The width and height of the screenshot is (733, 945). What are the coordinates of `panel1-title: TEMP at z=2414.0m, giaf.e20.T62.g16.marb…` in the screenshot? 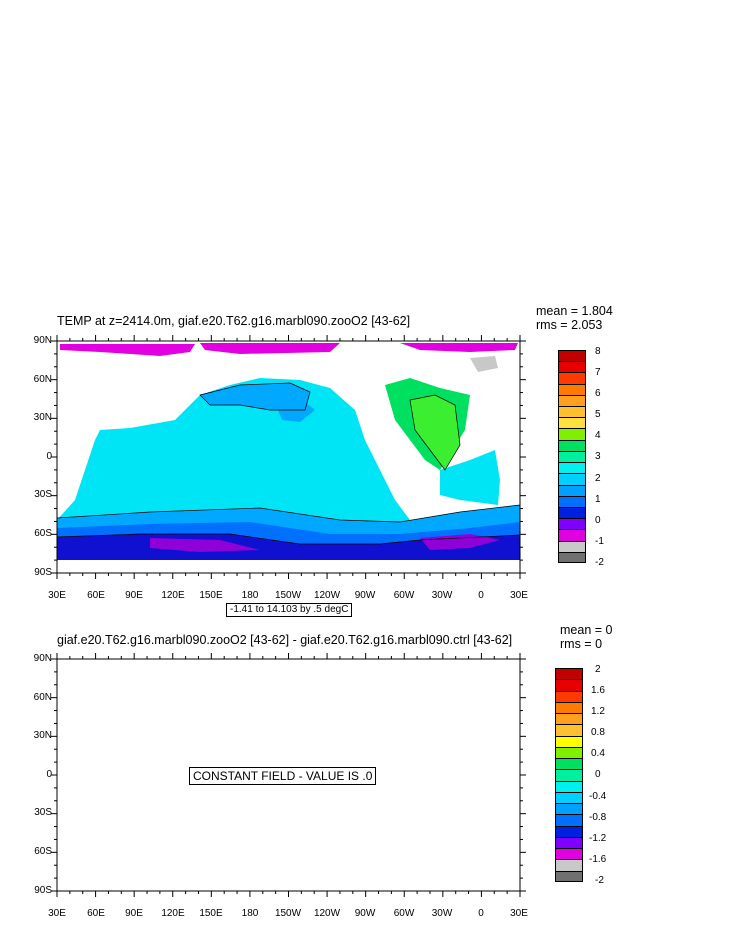 It's located at (234, 321).